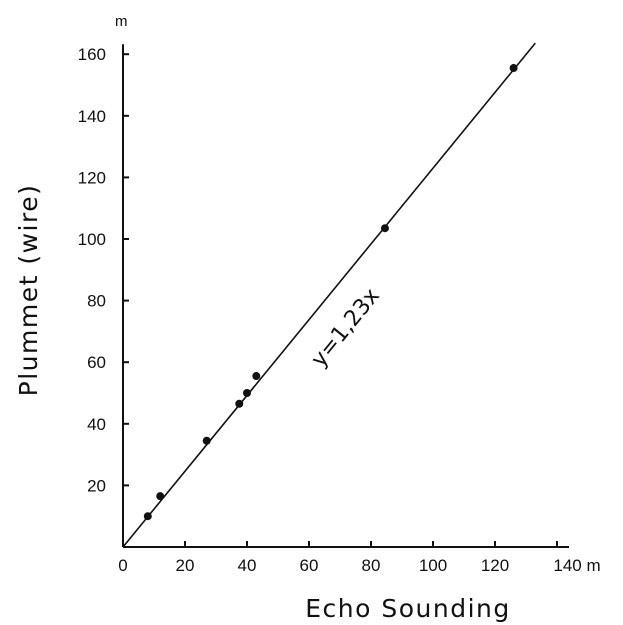 Image resolution: width=623 pixels, height=625 pixels. Describe the element at coordinates (96, 424) in the screenshot. I see `y-tick-label: 40` at that location.